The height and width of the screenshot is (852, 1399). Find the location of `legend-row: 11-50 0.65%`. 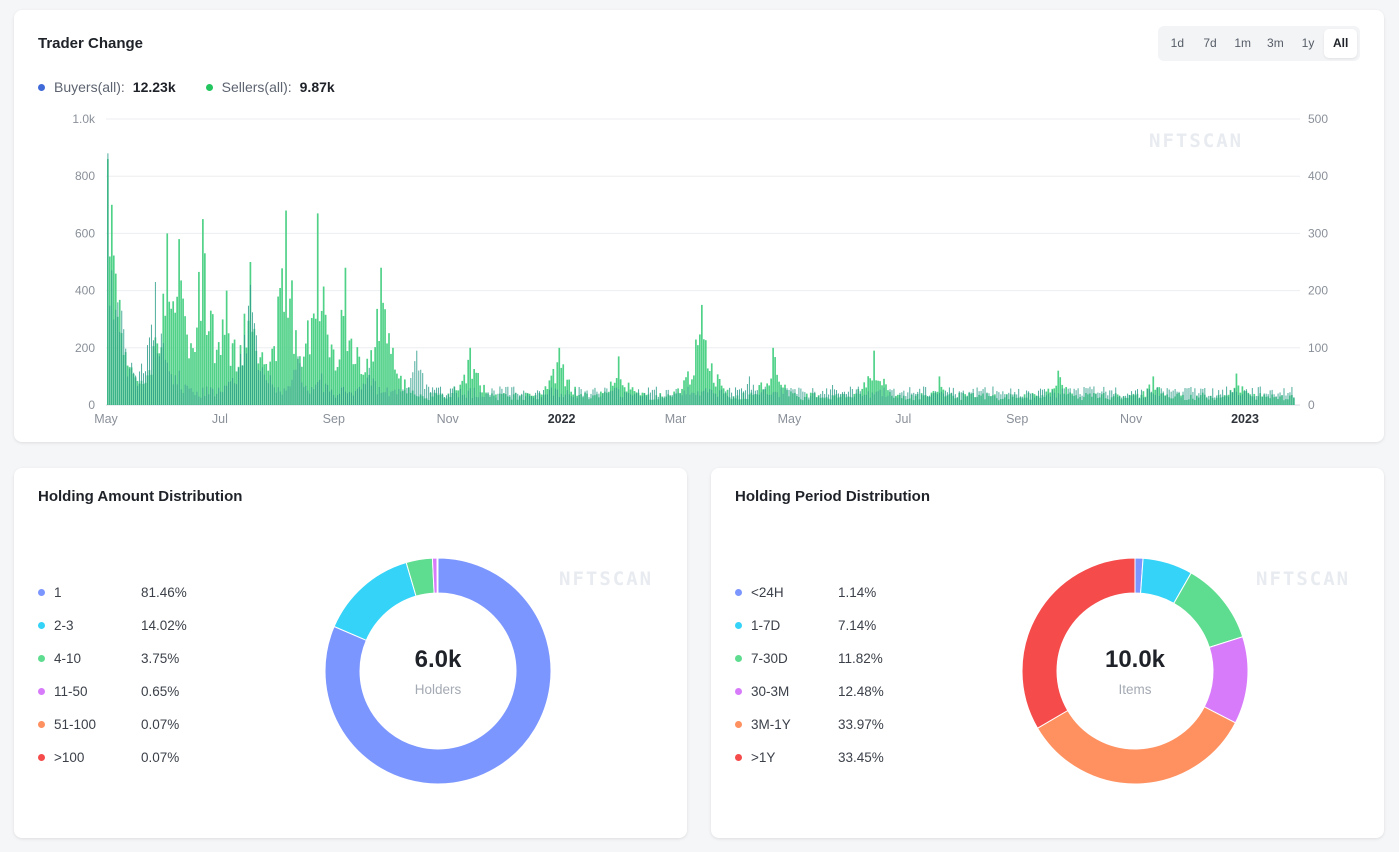

legend-row: 11-50 0.65% is located at coordinates (129, 691).